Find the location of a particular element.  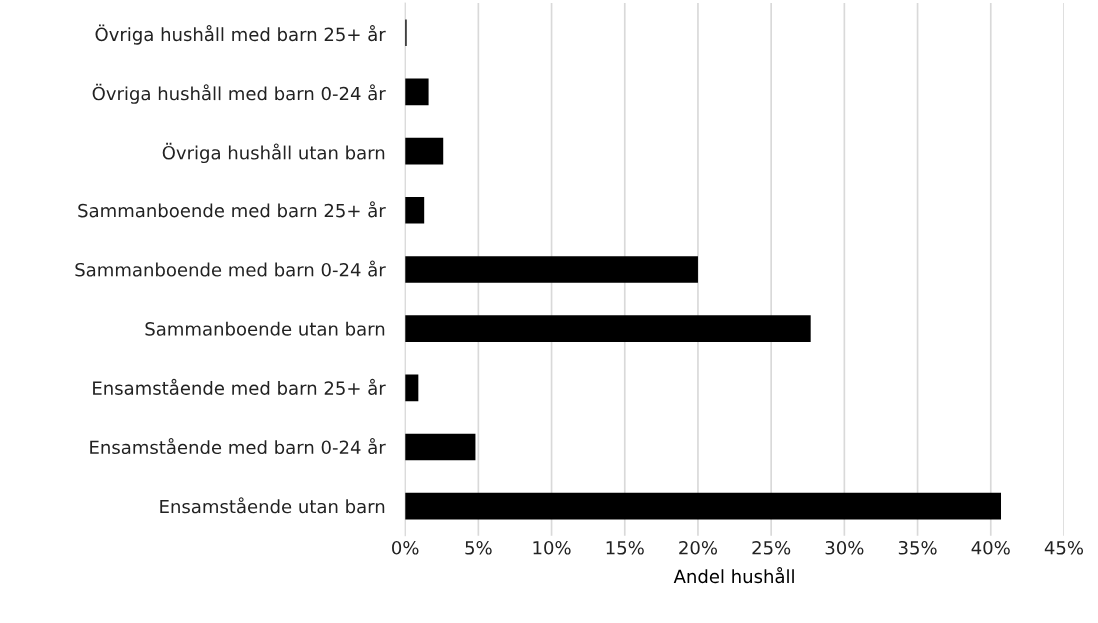

x-tick-label: 45% is located at coordinates (1064, 547).